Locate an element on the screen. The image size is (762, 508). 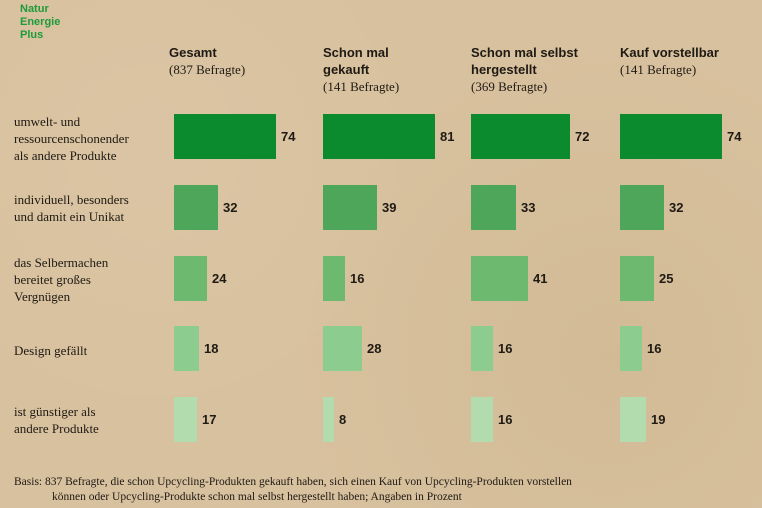
value-label-gesamt-row-3: 24 is located at coordinates (219, 278).